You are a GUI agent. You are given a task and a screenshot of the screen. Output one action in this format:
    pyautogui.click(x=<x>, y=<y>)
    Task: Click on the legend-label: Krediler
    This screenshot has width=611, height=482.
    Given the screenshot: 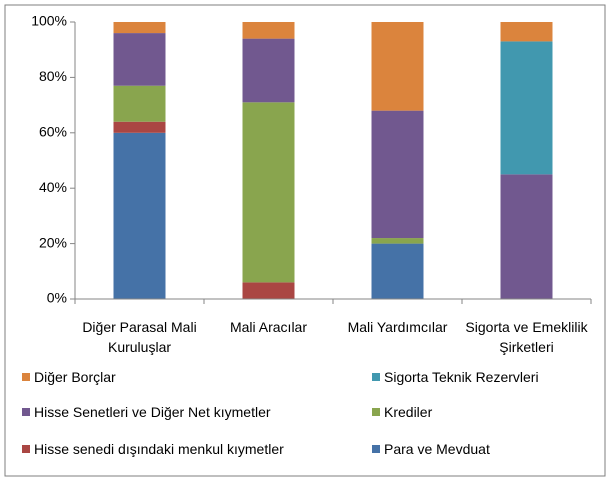 What is the action you would take?
    pyautogui.click(x=408, y=412)
    